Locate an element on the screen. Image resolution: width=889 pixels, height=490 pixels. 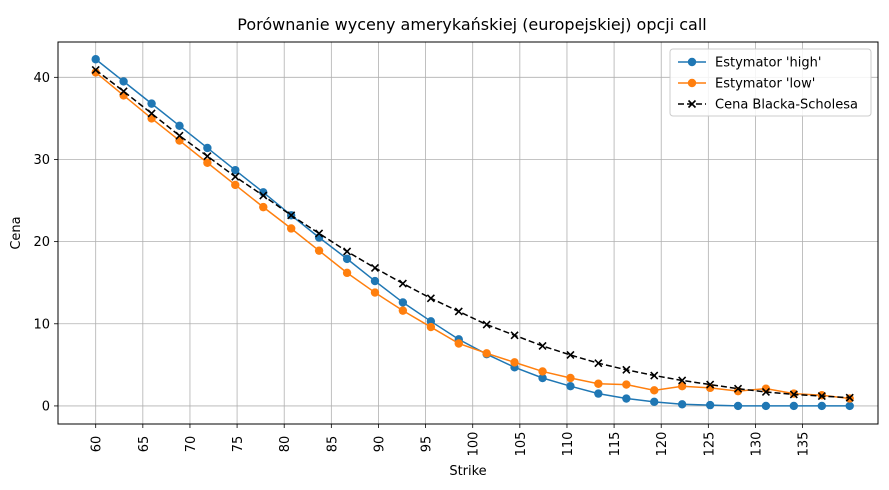
x-tick-label: 95 is located at coordinates (427, 444).